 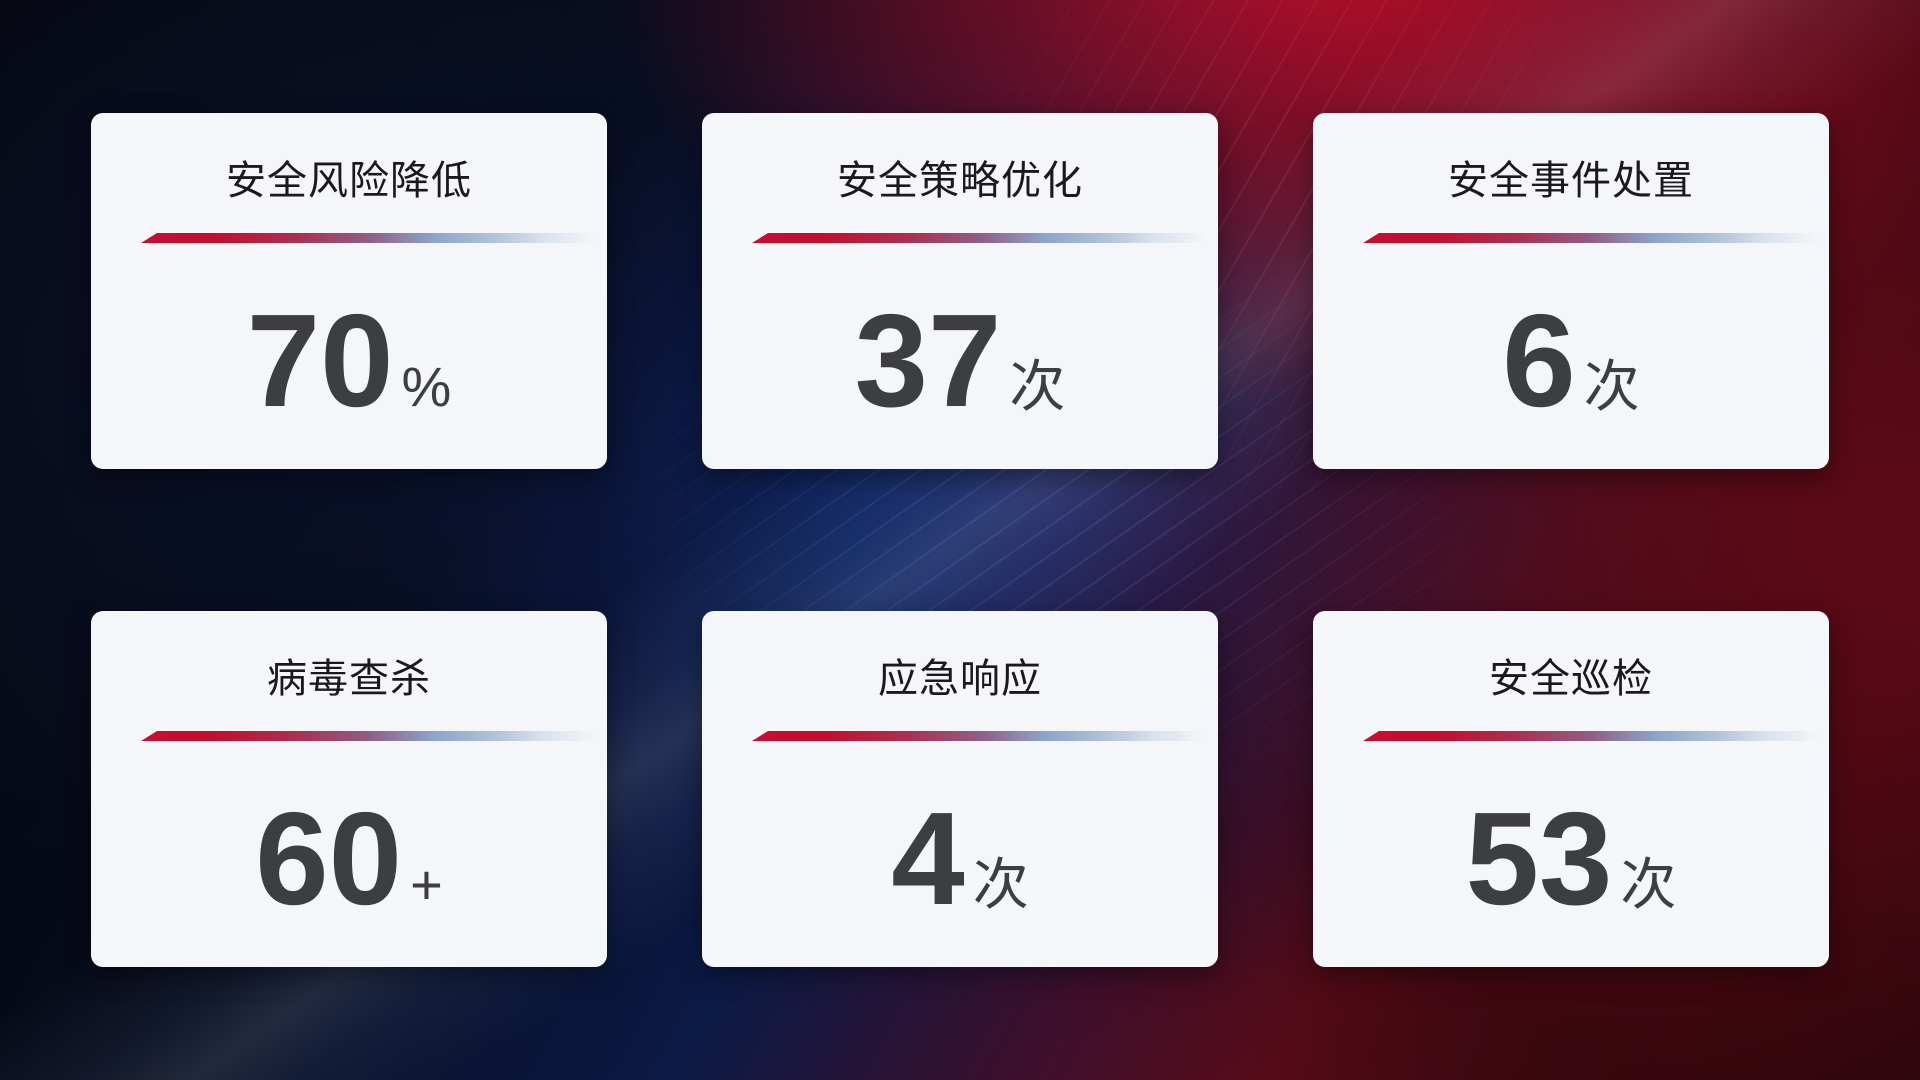 I want to click on stat-card-virus-scan: 病毒查杀 60 +, so click(x=349, y=789).